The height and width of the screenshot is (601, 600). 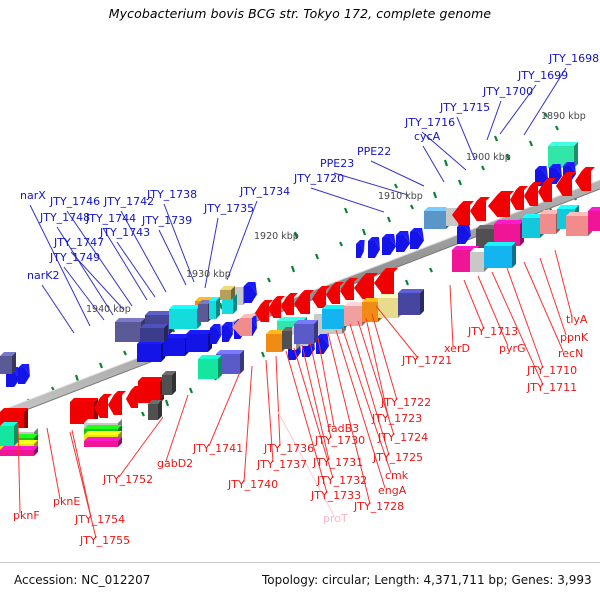 I want to click on gene-label-gabd2: gabD2, so click(x=175, y=463).